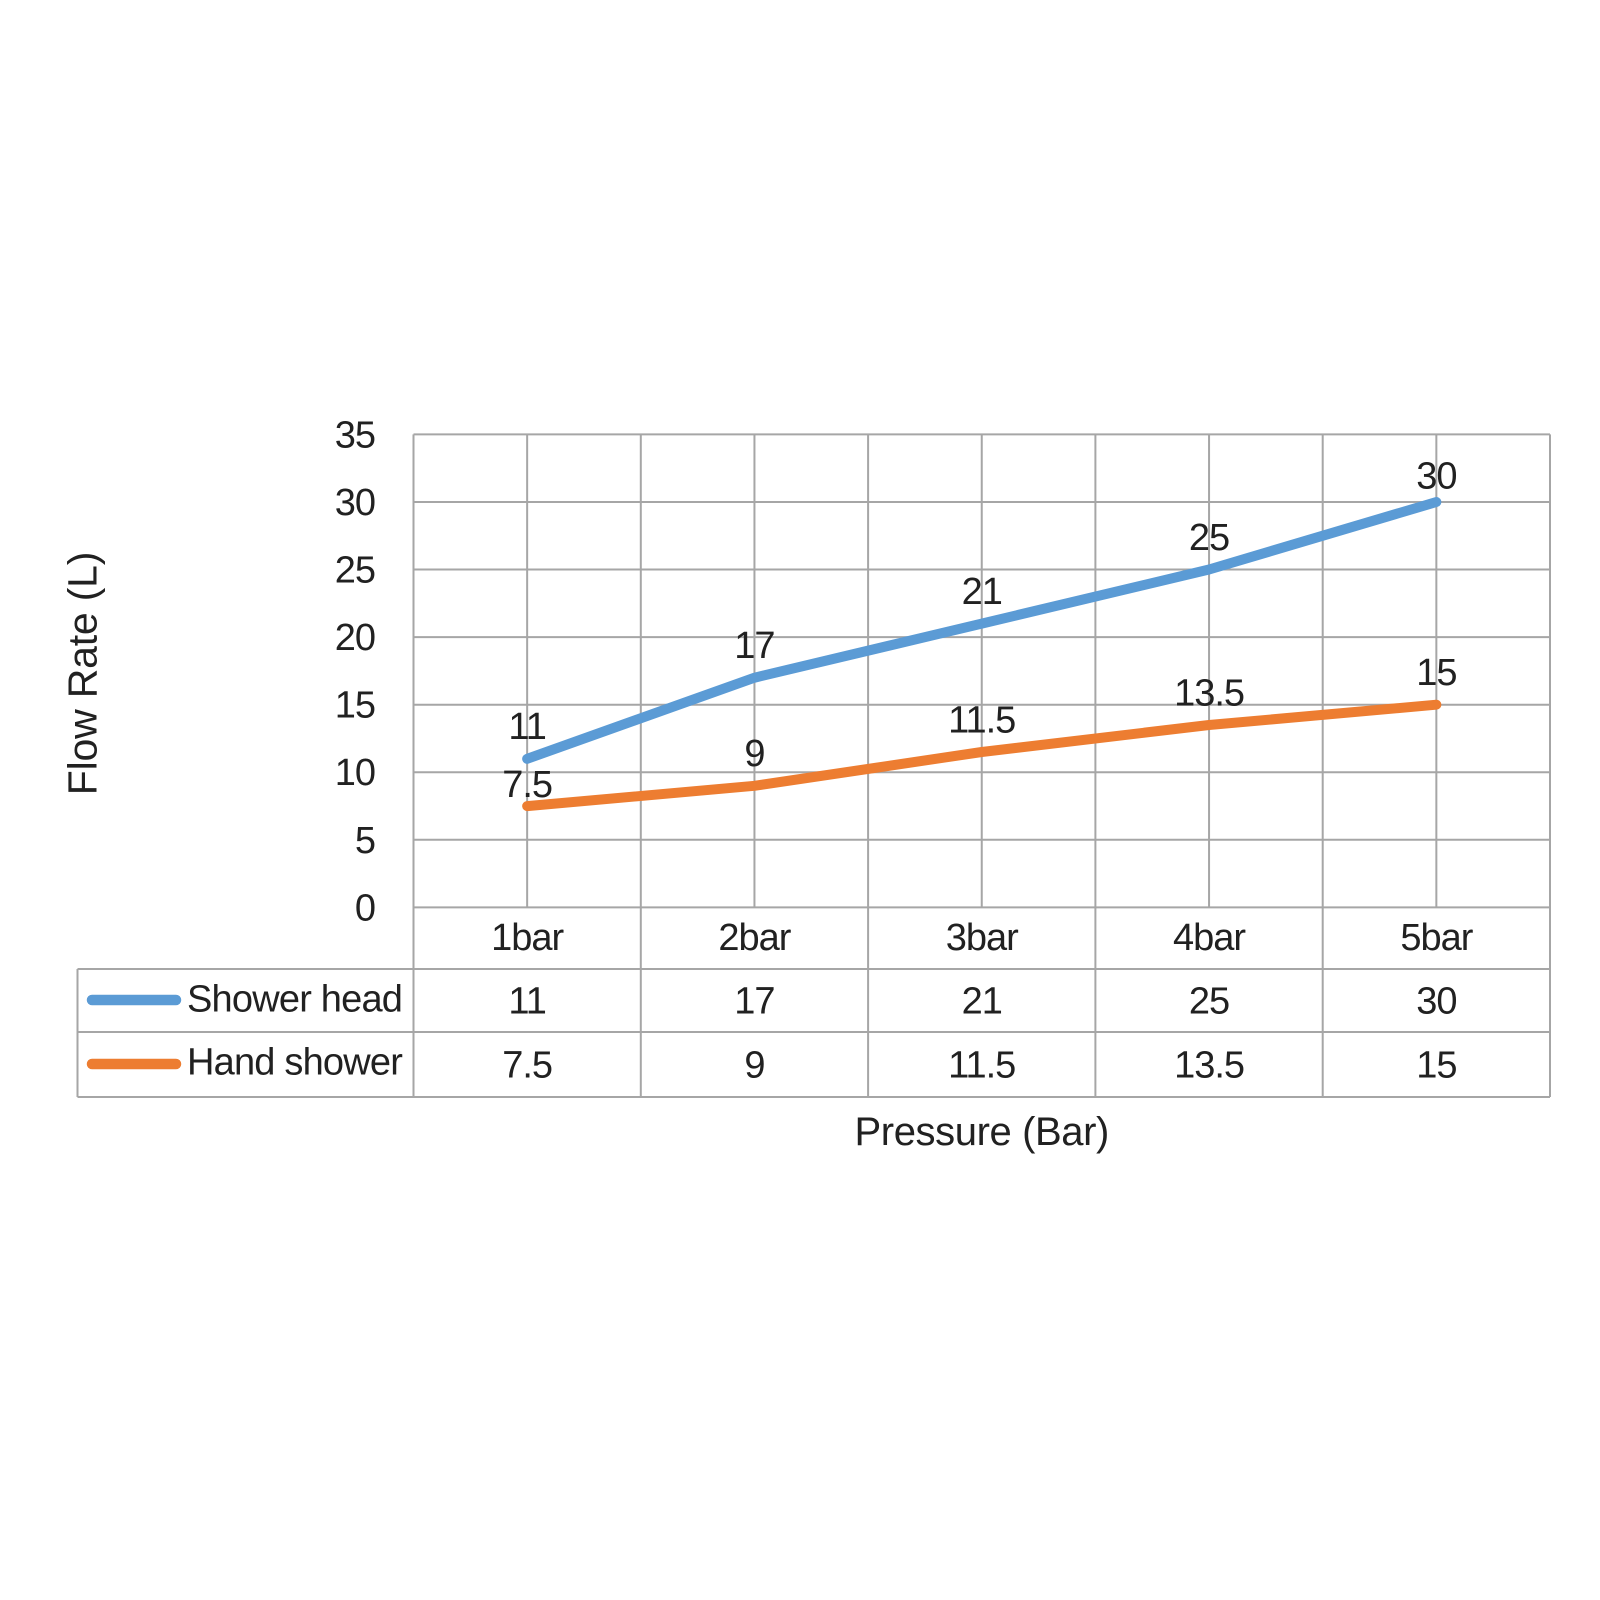 The image size is (1600, 1600). Describe the element at coordinates (295, 1063) in the screenshot. I see `svg-text: Hand shower` at that location.